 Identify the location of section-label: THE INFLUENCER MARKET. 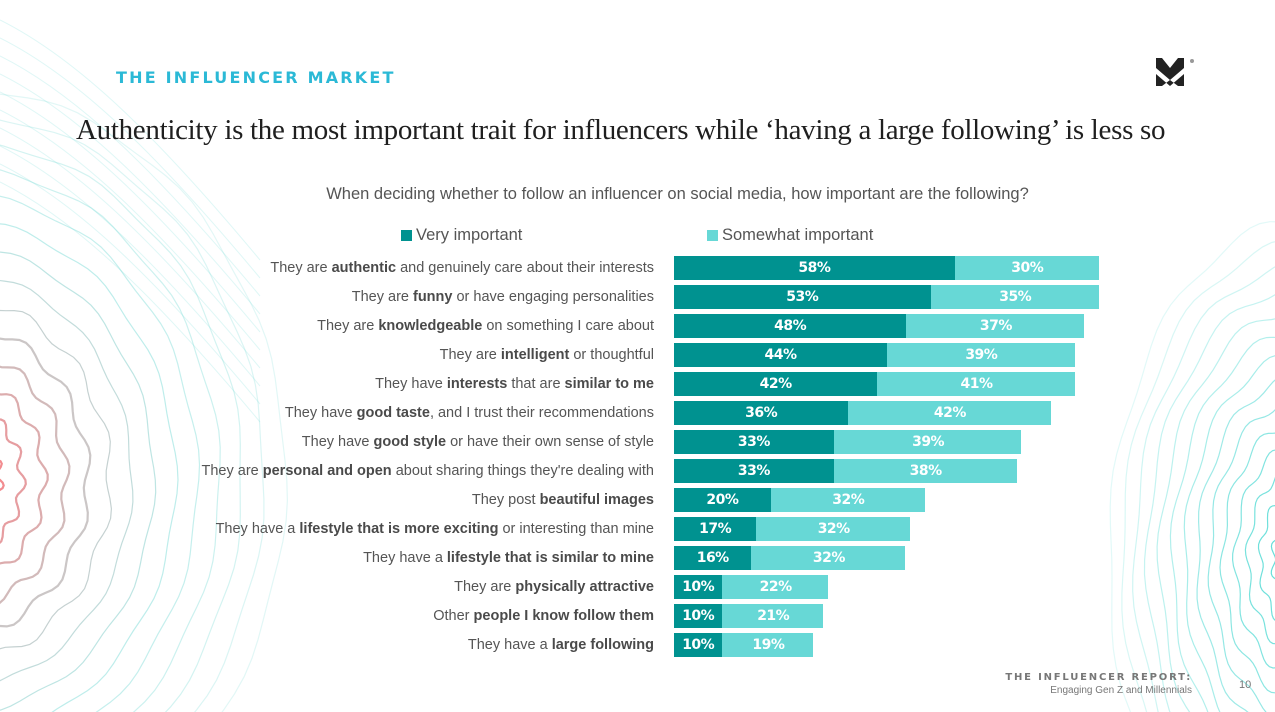
(256, 77).